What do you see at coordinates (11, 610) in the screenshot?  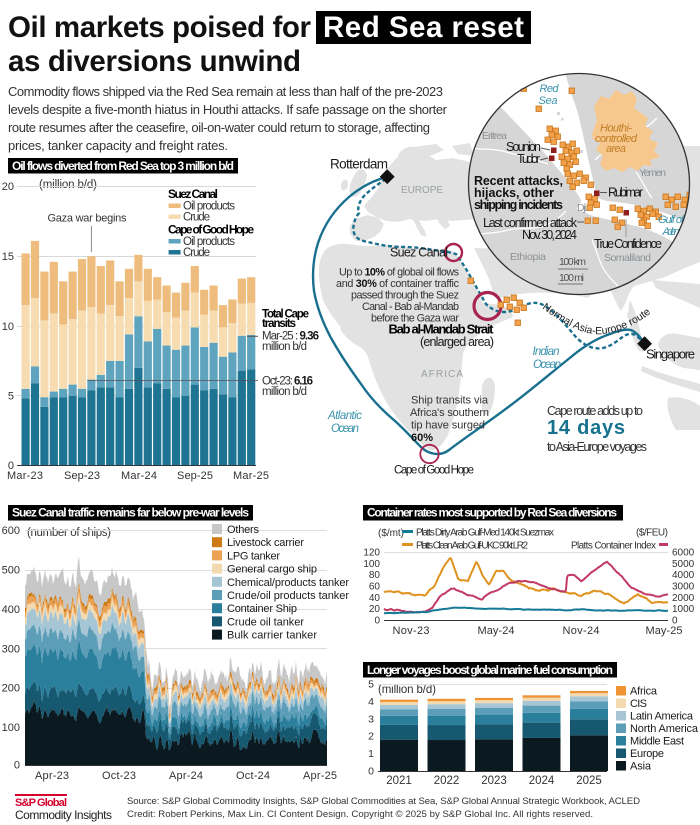 I see `svg-text: 400` at bounding box center [11, 610].